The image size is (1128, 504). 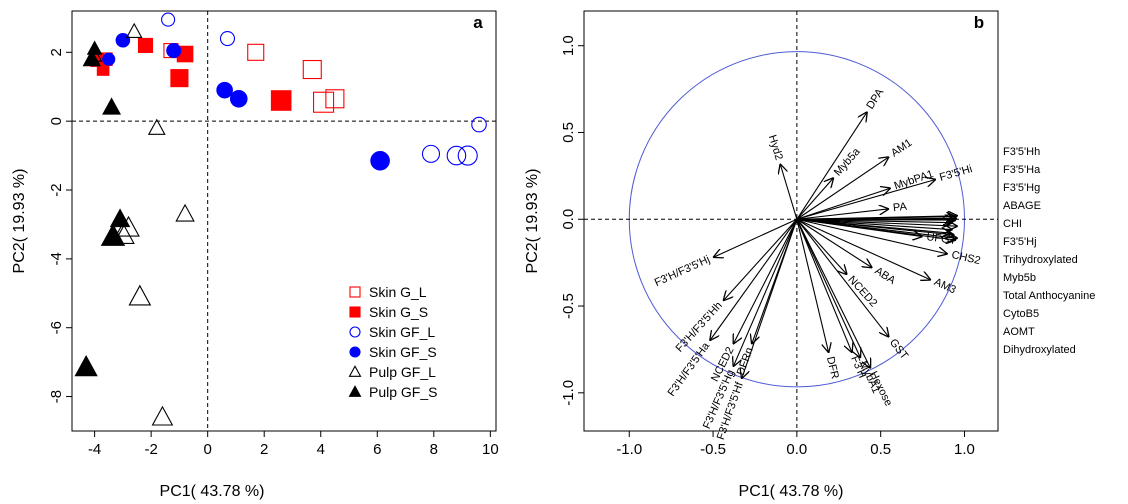 I want to click on x-tick-label: 2, so click(x=264, y=449).